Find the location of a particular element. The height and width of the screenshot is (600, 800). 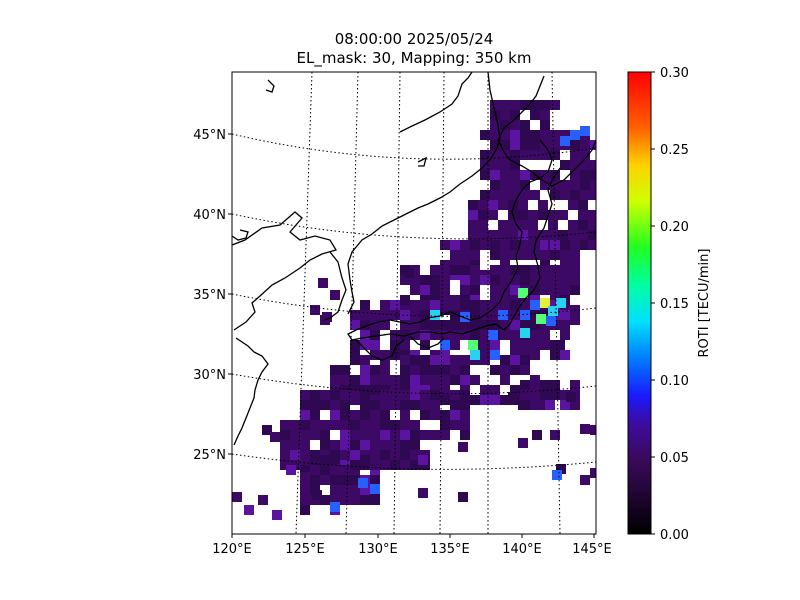

colorbar-tick-label: 0.05 is located at coordinates (674, 458).